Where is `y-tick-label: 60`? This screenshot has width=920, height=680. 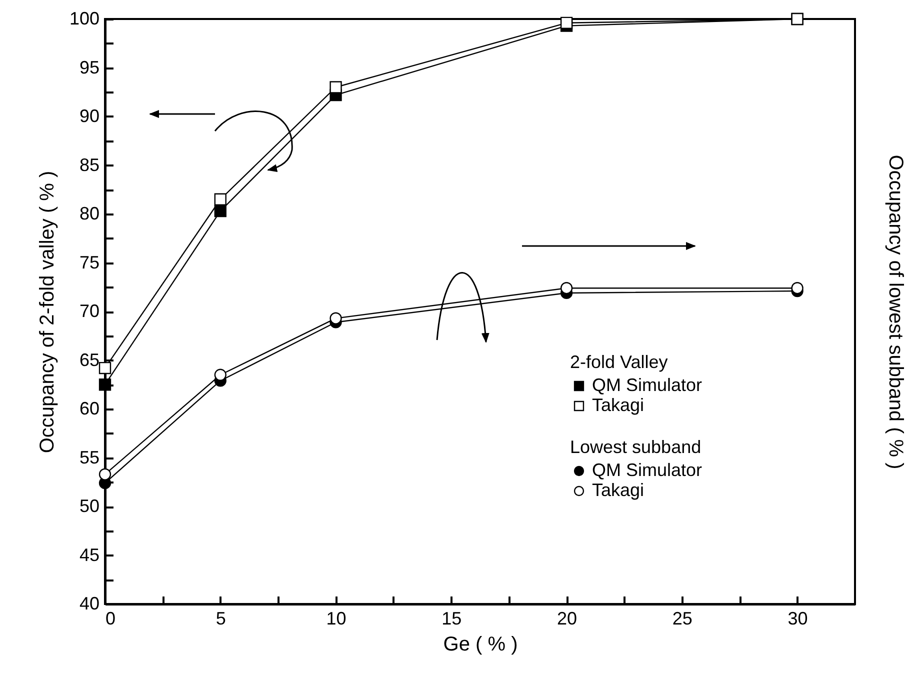
y-tick-label: 60 is located at coordinates (89, 408).